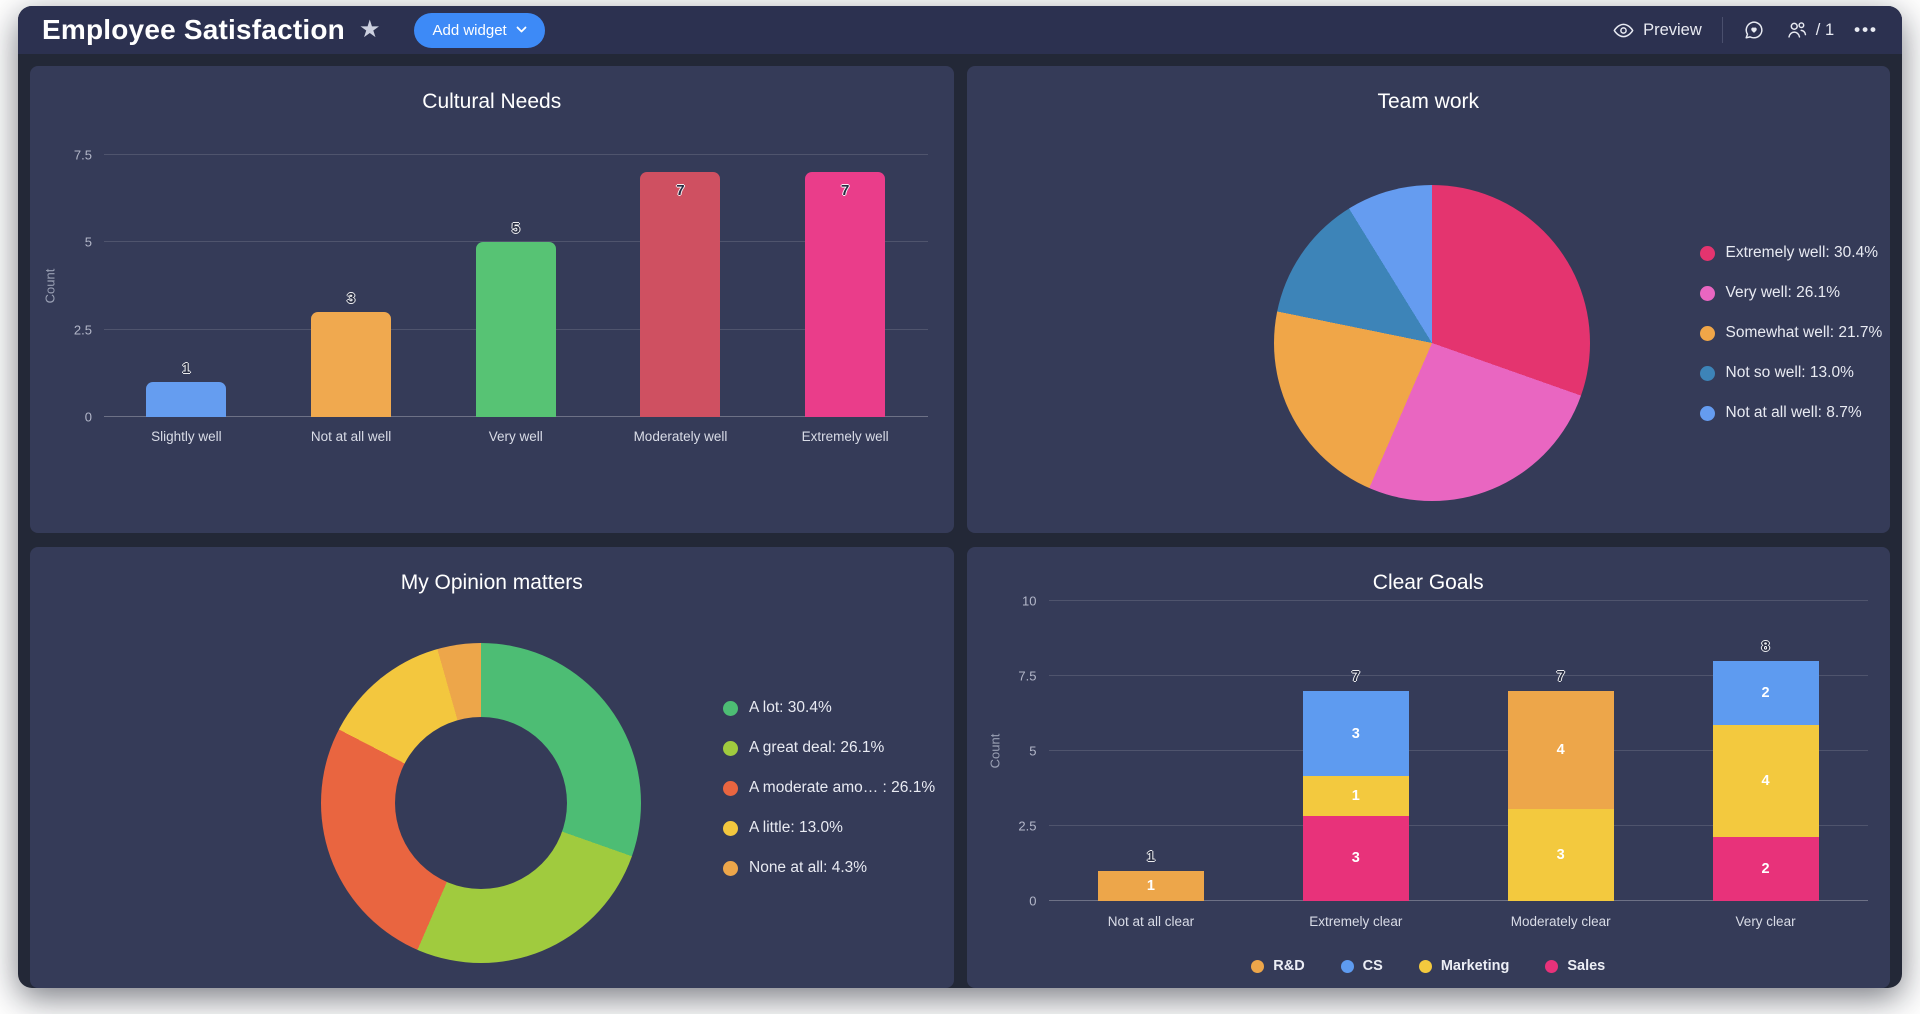  I want to click on preview-label: Preview, so click(1672, 29).